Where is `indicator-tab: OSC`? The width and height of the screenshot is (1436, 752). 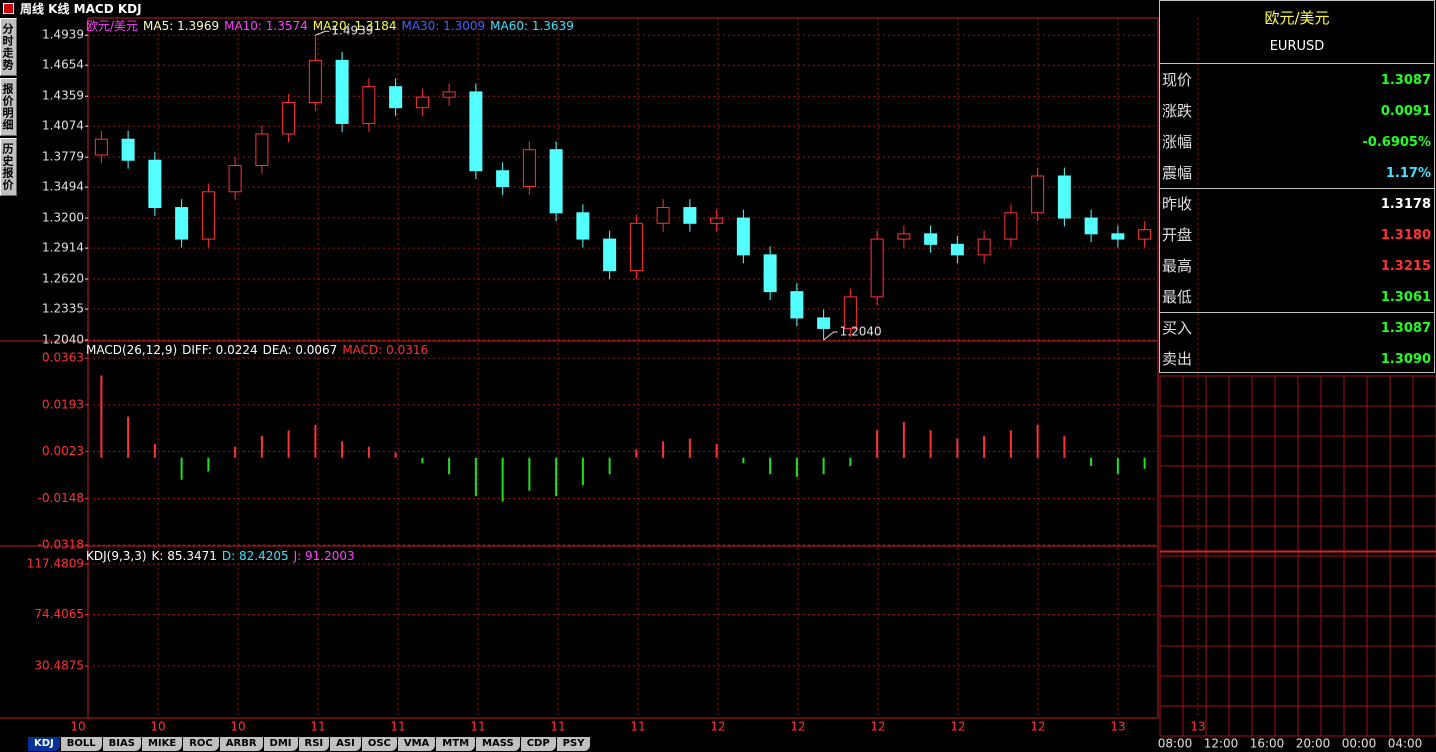
indicator-tab: OSC is located at coordinates (379, 744).